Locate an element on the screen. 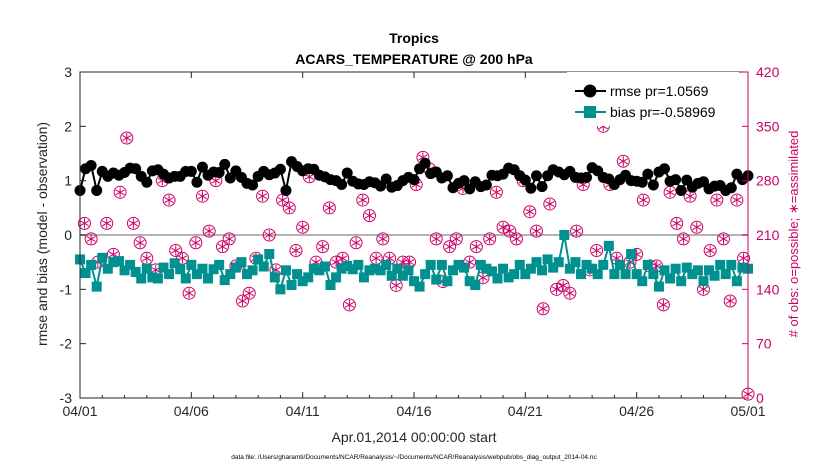  y-axis-ticks: -3 -2 -1 0 1 2 3 is located at coordinates (73, 235).